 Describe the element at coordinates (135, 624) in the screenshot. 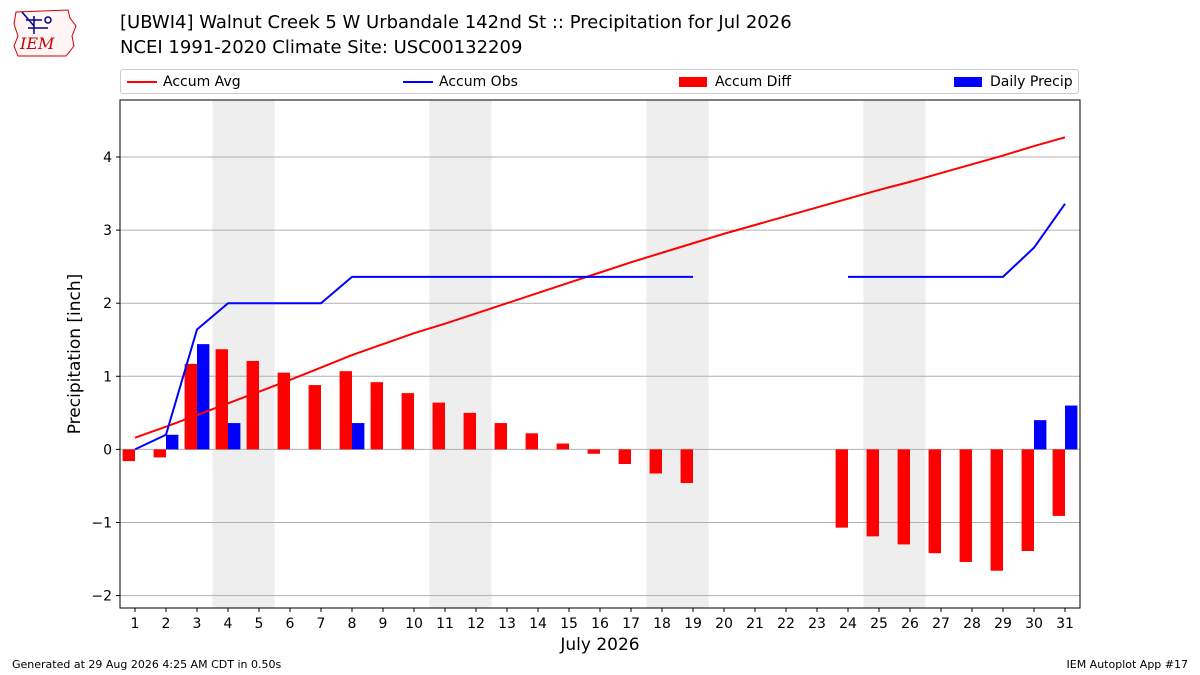

I see `x-tick-label: 1` at that location.